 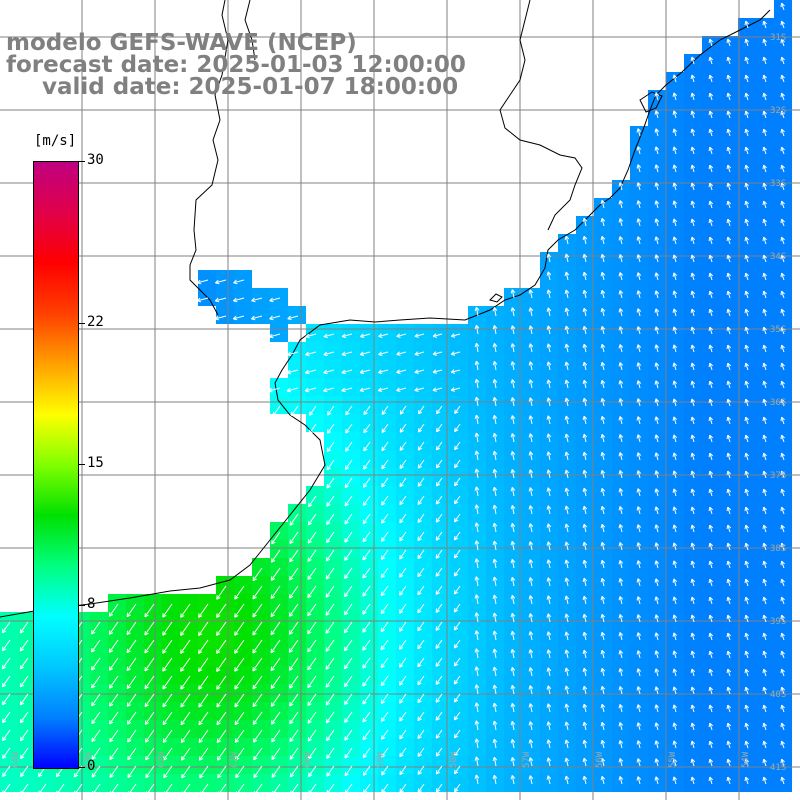 I want to click on colorbar-label: 15, so click(x=95, y=463).